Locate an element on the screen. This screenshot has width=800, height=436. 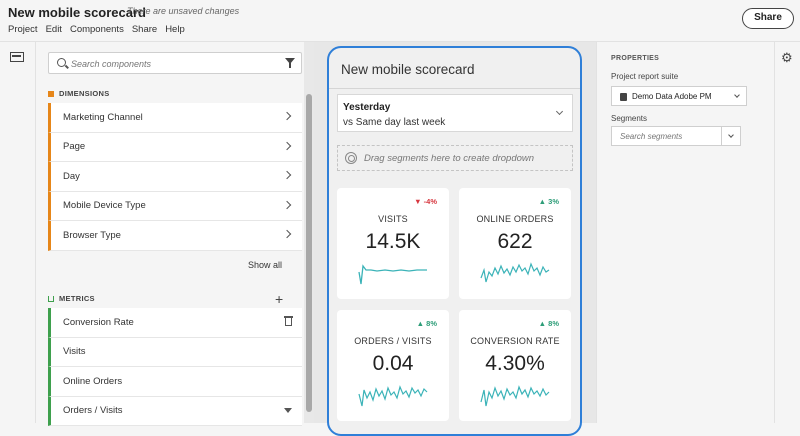
item-label: Online Orders is located at coordinates (93, 381).